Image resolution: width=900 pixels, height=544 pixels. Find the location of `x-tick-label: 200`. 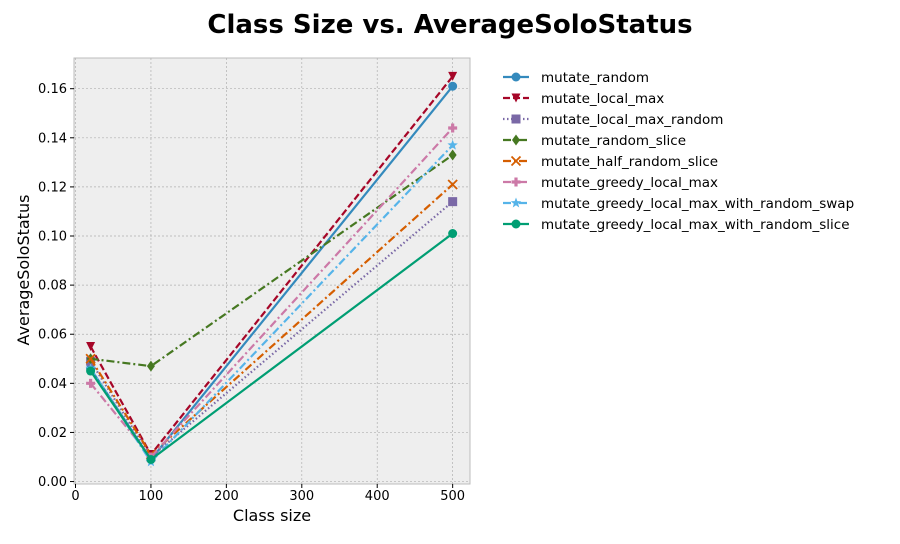

x-tick-label: 200 is located at coordinates (226, 496).